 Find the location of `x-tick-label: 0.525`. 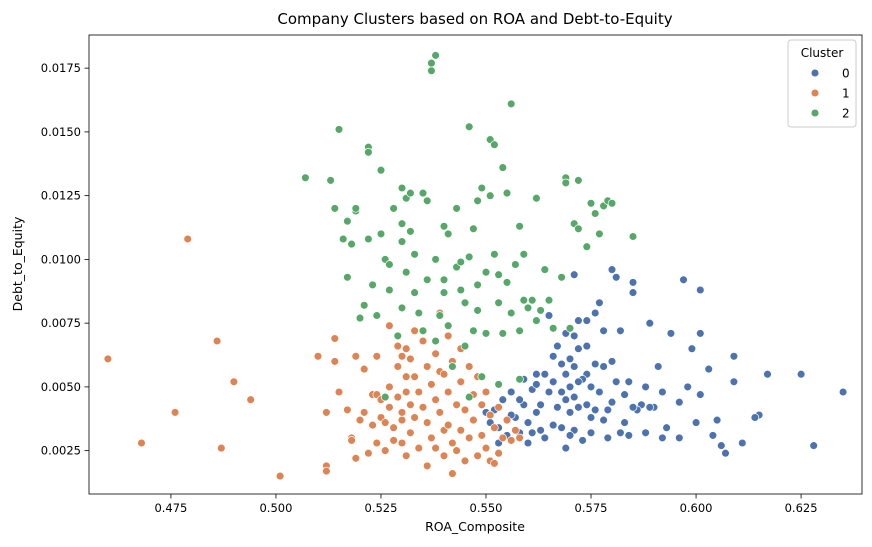

x-tick-label: 0.525 is located at coordinates (381, 508).